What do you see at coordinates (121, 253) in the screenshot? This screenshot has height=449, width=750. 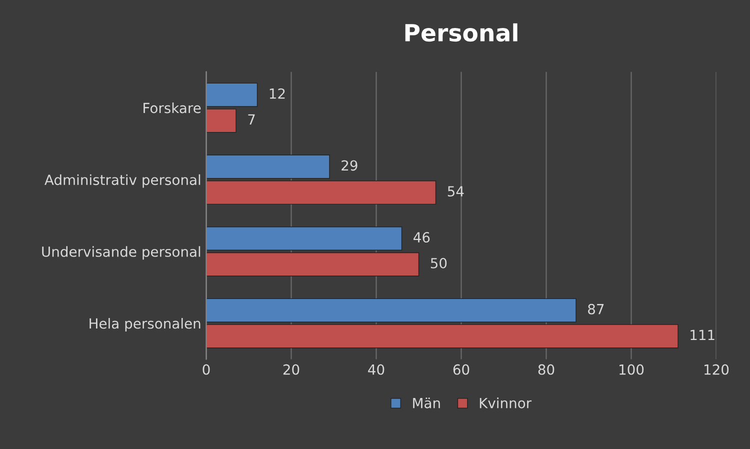 I see `y-tick-label: Undervisande personal` at bounding box center [121, 253].